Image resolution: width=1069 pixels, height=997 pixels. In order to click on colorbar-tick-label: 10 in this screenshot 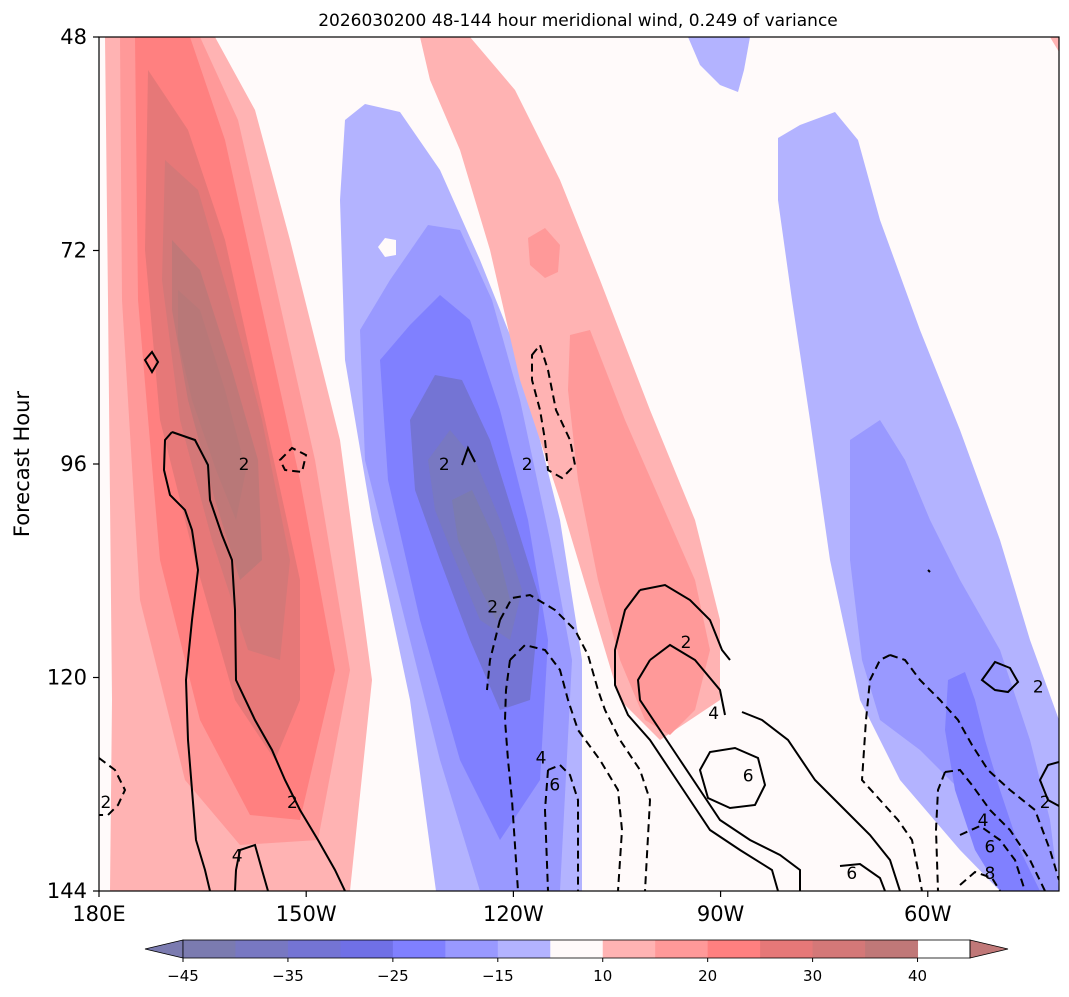, I will do `click(602, 976)`.